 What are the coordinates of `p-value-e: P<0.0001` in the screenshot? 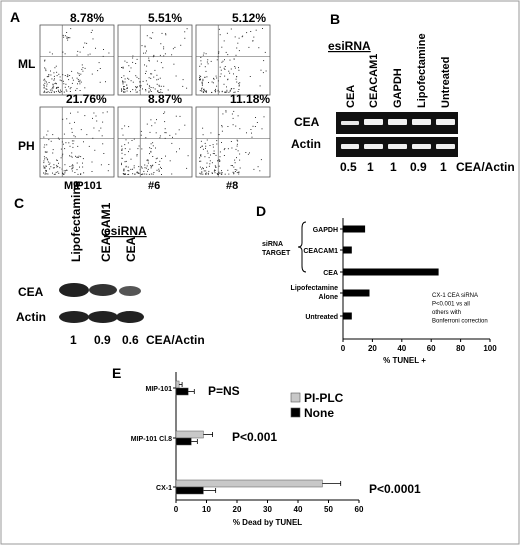 It's located at (395, 489).